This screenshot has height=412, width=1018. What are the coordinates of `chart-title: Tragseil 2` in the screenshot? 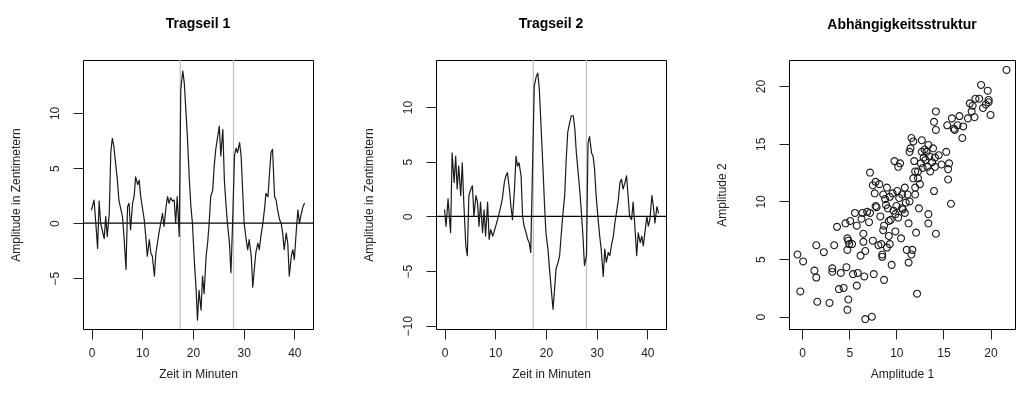 It's located at (551, 23).